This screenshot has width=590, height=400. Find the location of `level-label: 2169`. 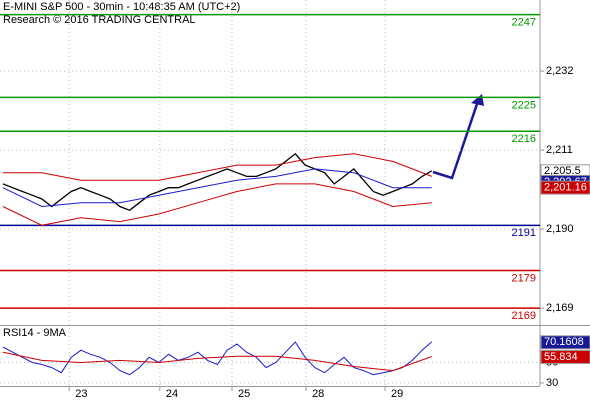

level-label: 2169 is located at coordinates (524, 316).